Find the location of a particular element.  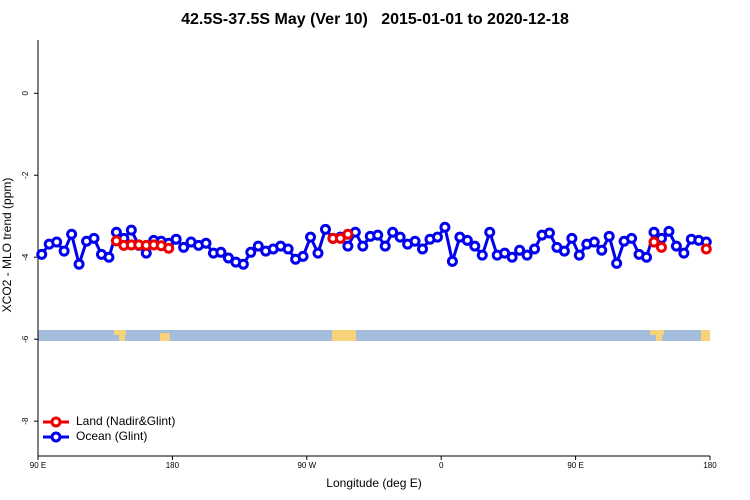

y-axis-label: XCO2 - MLO trend (ppm) is located at coordinates (7, 245).